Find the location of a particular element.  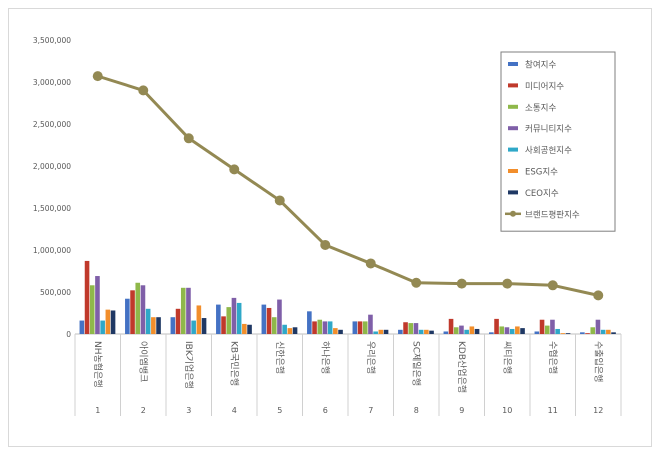

category-label: KDB산업은행 is located at coordinates (462, 367).